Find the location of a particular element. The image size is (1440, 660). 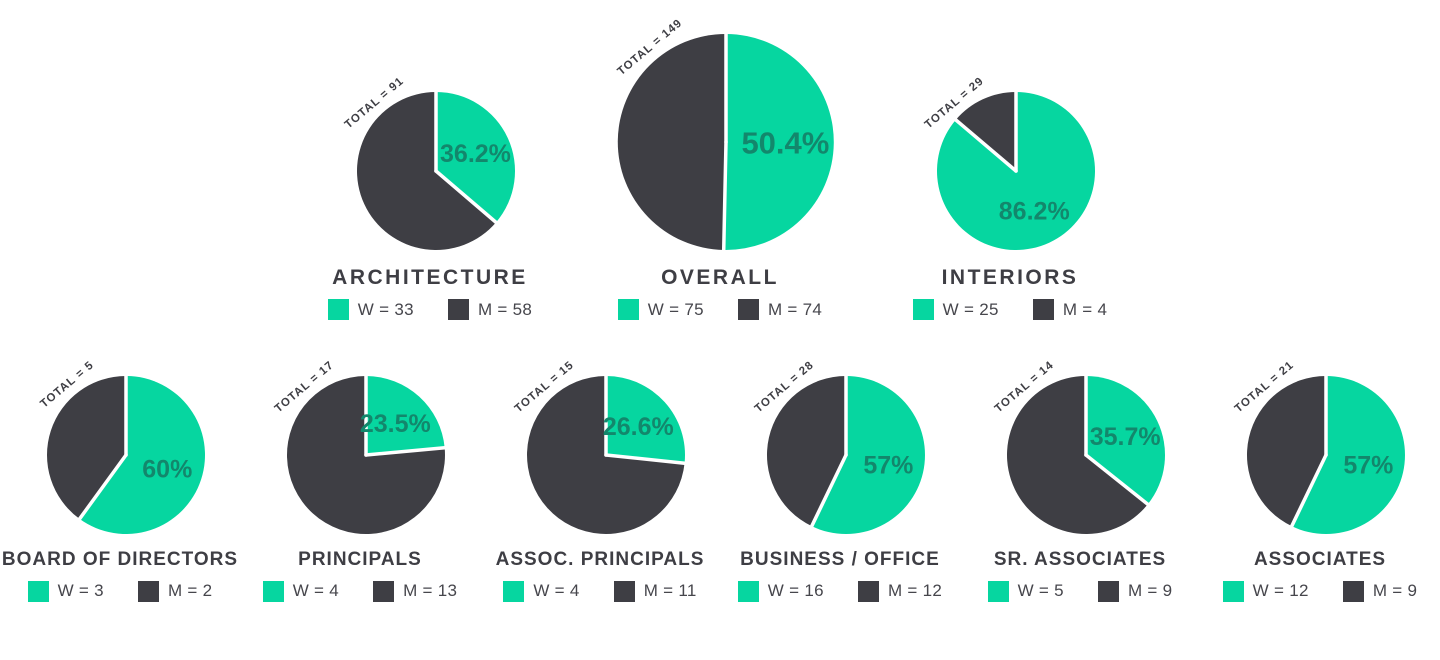

legend-women-label: W = 33 is located at coordinates (385, 309).